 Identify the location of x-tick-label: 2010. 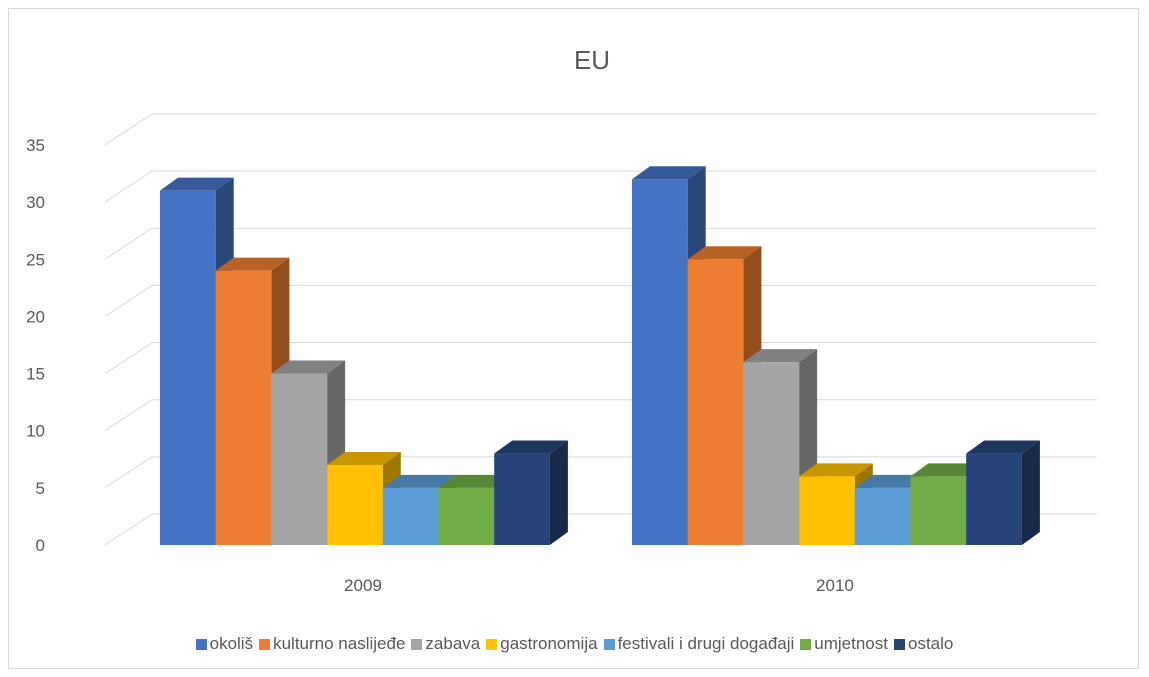
(835, 585).